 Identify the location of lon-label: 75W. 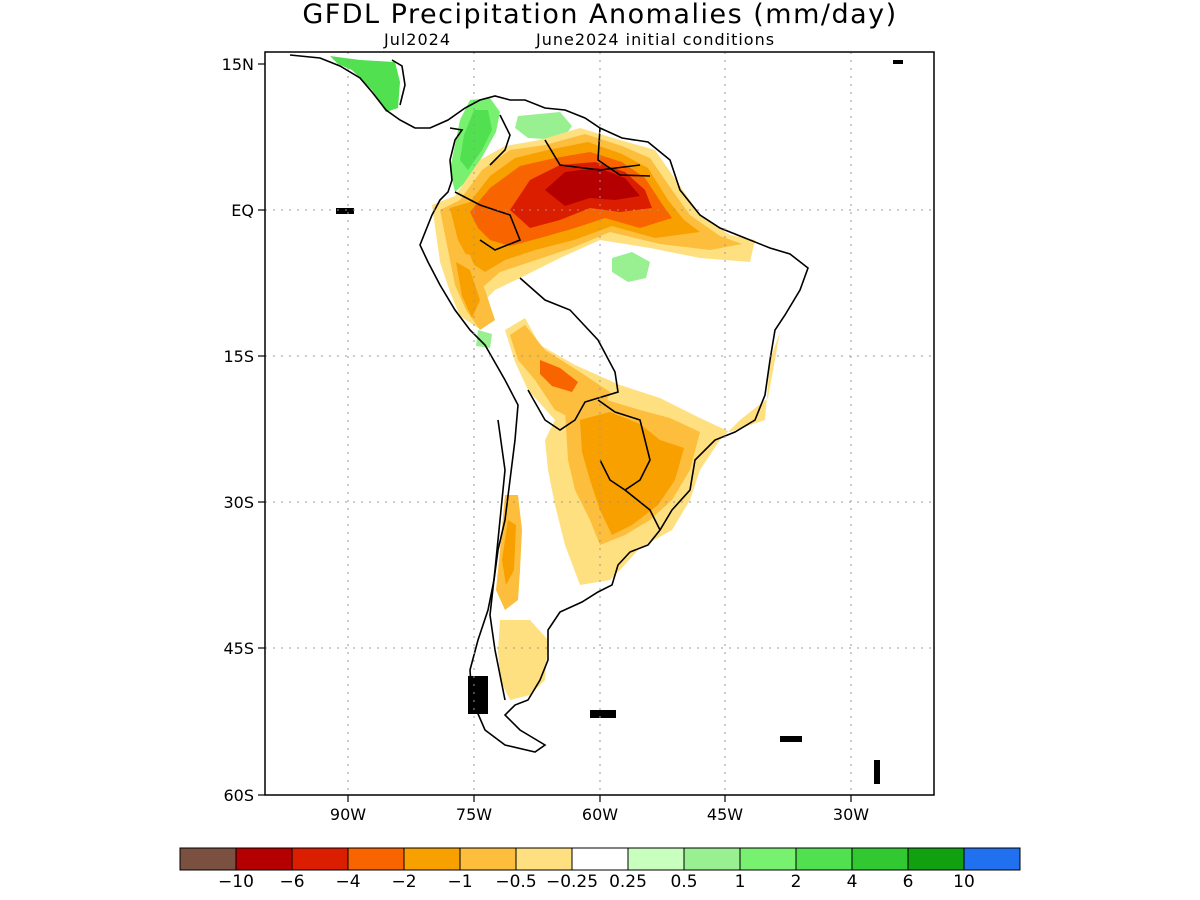
(474, 814).